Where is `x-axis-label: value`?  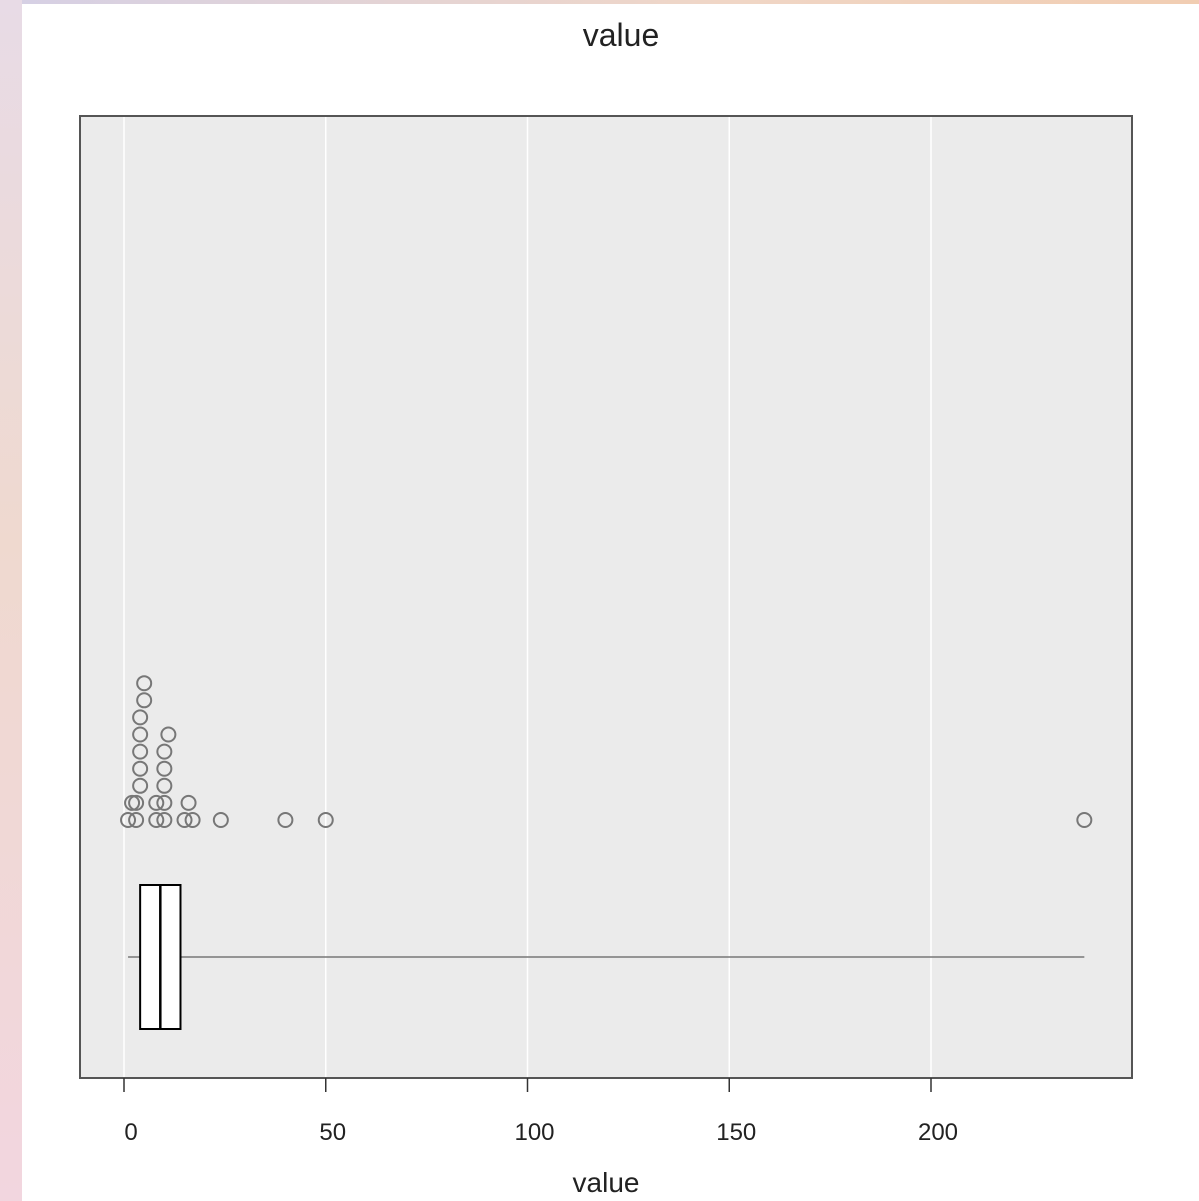 x-axis-label: value is located at coordinates (606, 1182).